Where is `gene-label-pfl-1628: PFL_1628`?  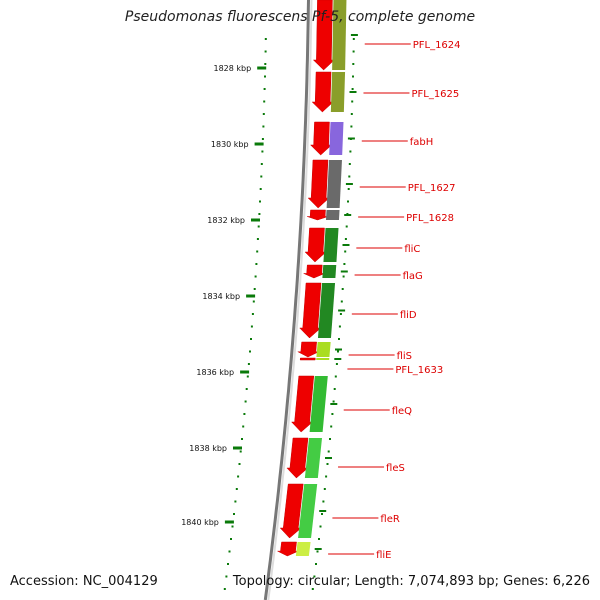 gene-label-pfl-1628: PFL_1628 is located at coordinates (430, 218).